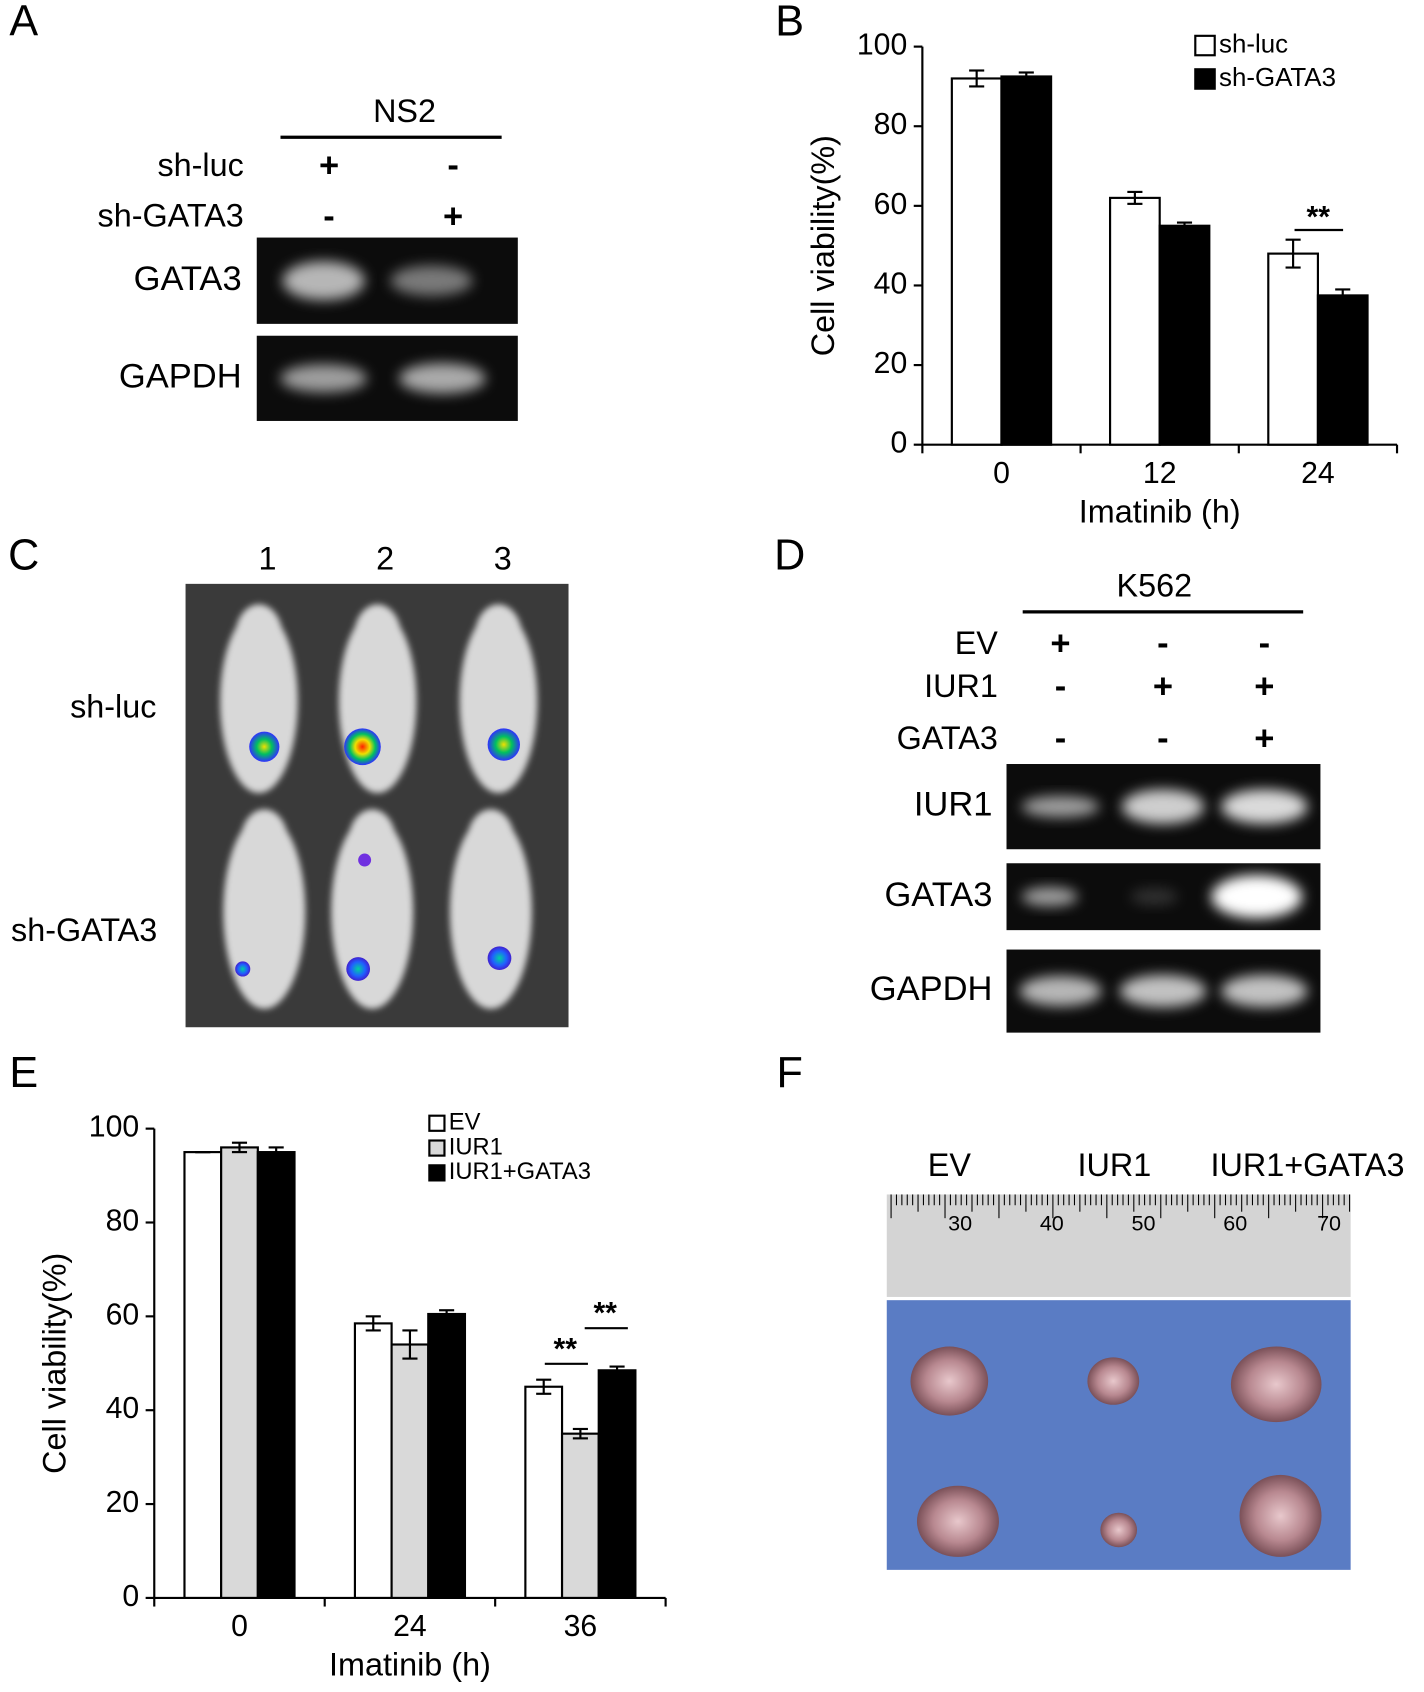 The height and width of the screenshot is (1692, 1424). I want to click on y-tick-label: 80, so click(891, 124).